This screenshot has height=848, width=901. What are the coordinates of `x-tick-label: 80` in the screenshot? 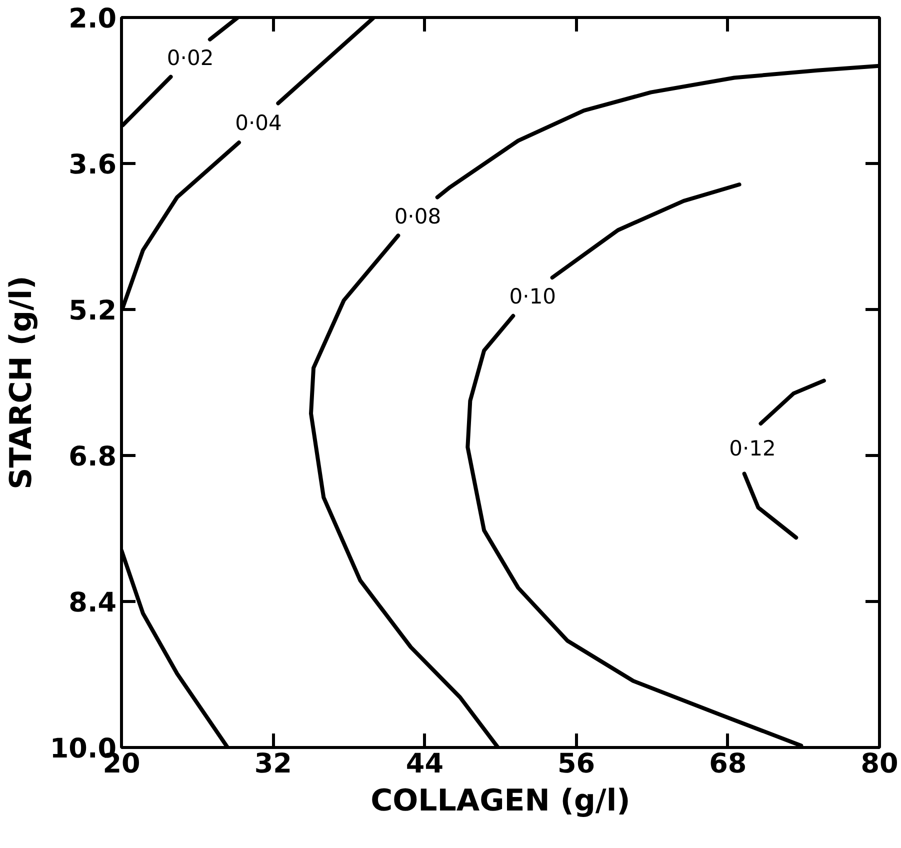 It's located at (879, 764).